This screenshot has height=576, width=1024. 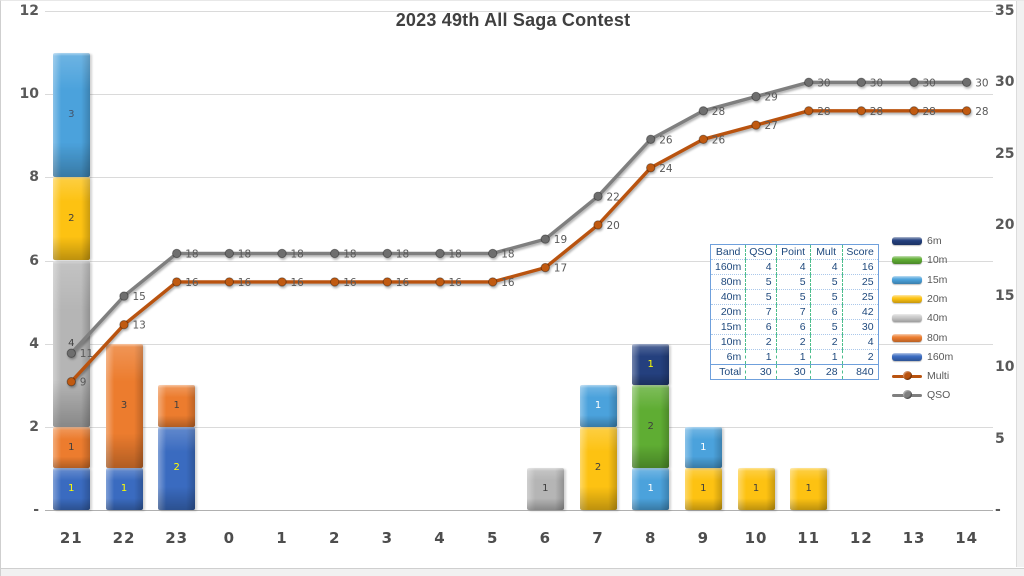 I want to click on table-cell: 16, so click(x=860, y=267).